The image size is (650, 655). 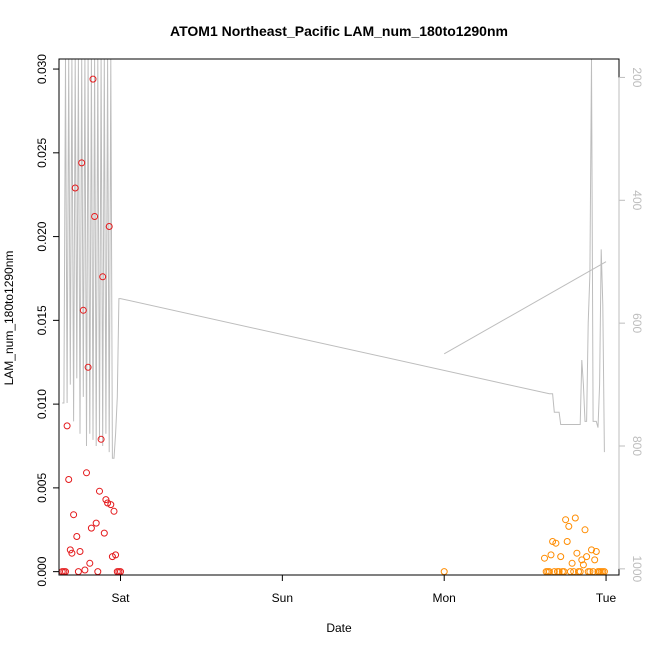 I want to click on y2-tick-label: 800, so click(x=637, y=446).